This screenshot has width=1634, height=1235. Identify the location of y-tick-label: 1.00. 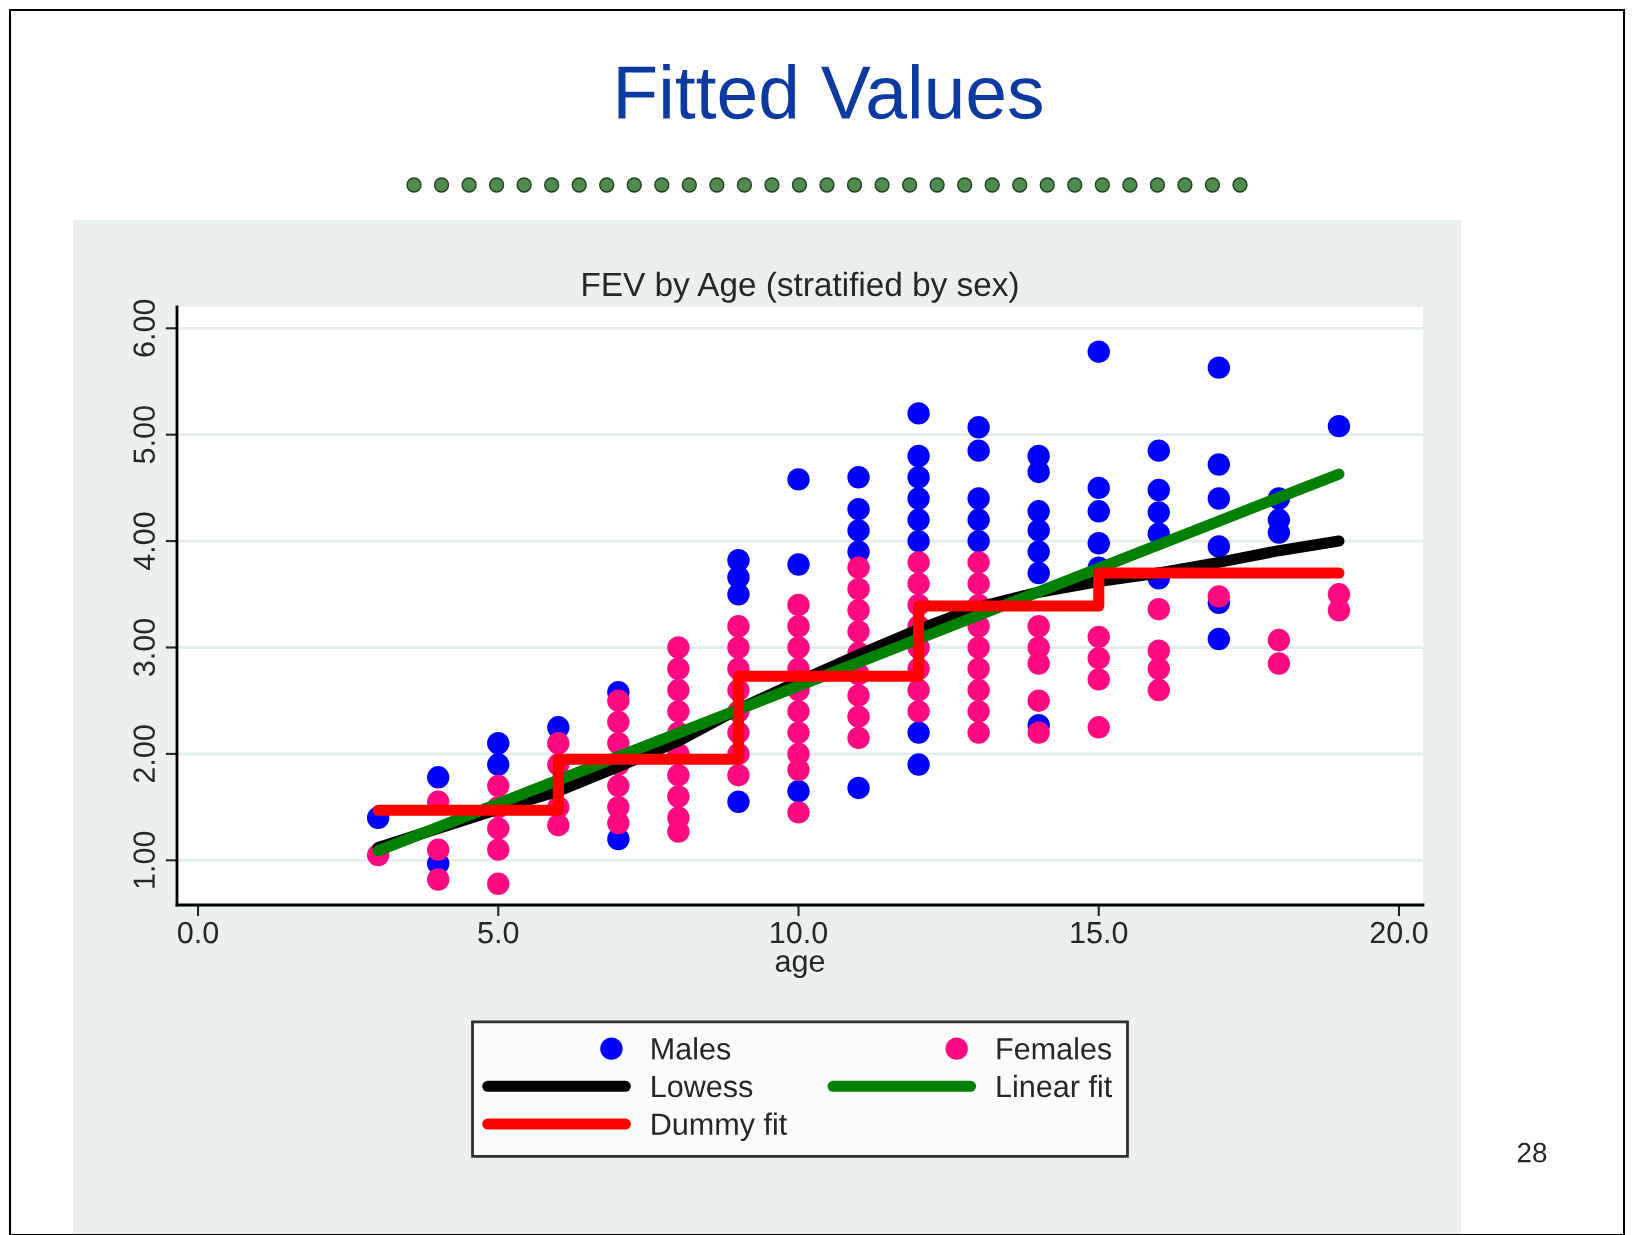
(144, 859).